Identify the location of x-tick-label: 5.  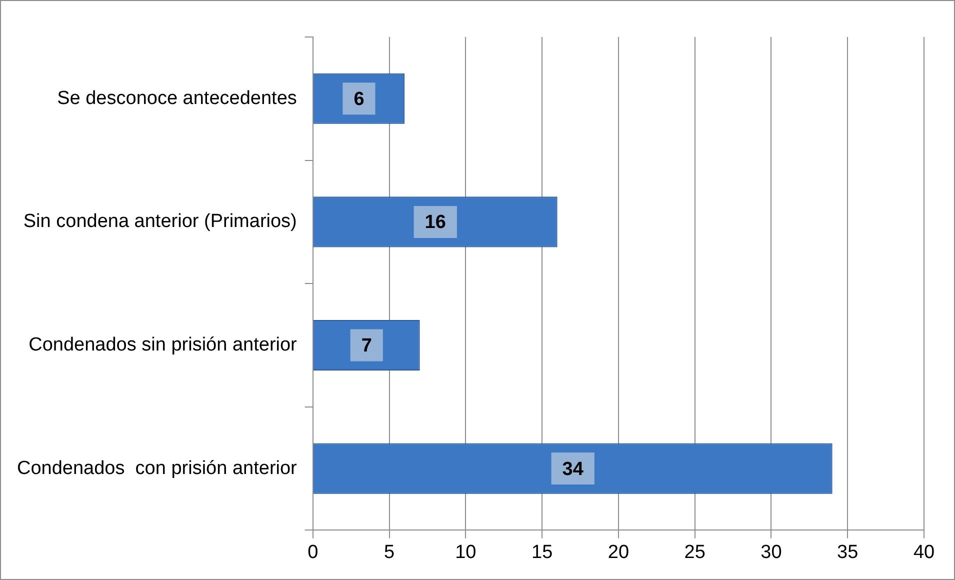
(389, 552).